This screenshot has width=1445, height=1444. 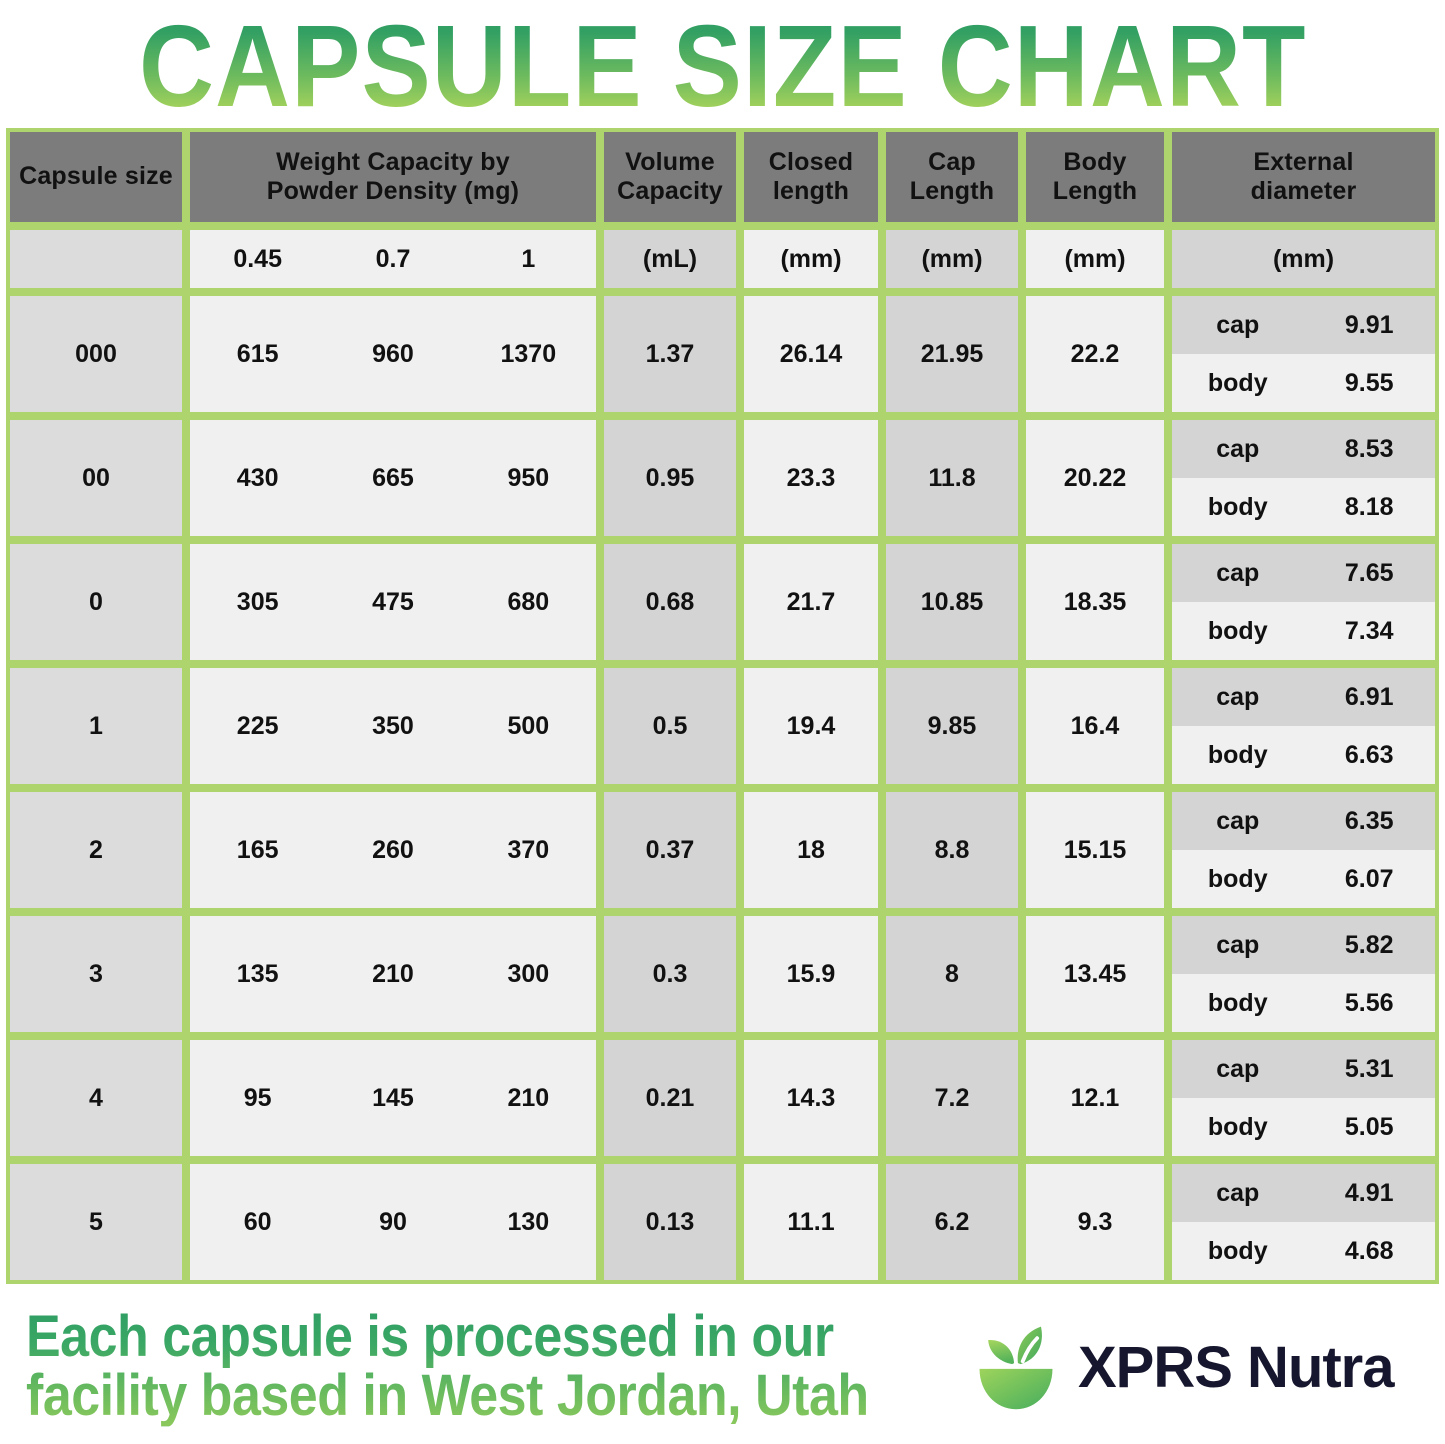 I want to click on external-diameter-body-value: 5.05, so click(x=1369, y=1126).